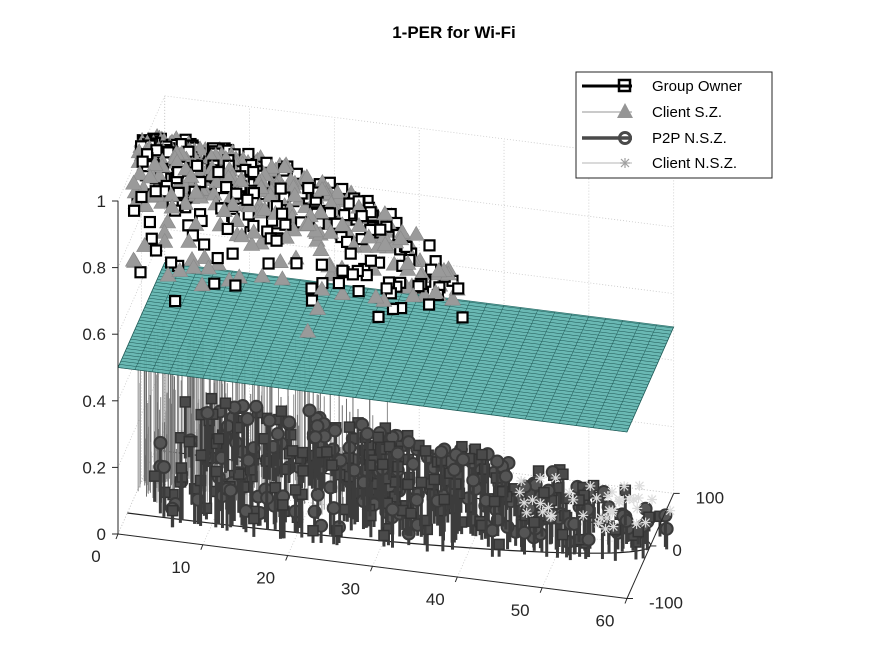 This screenshot has height=656, width=875. I want to click on legend-entry-client-nsz: Client N.S.Z., so click(659, 163).